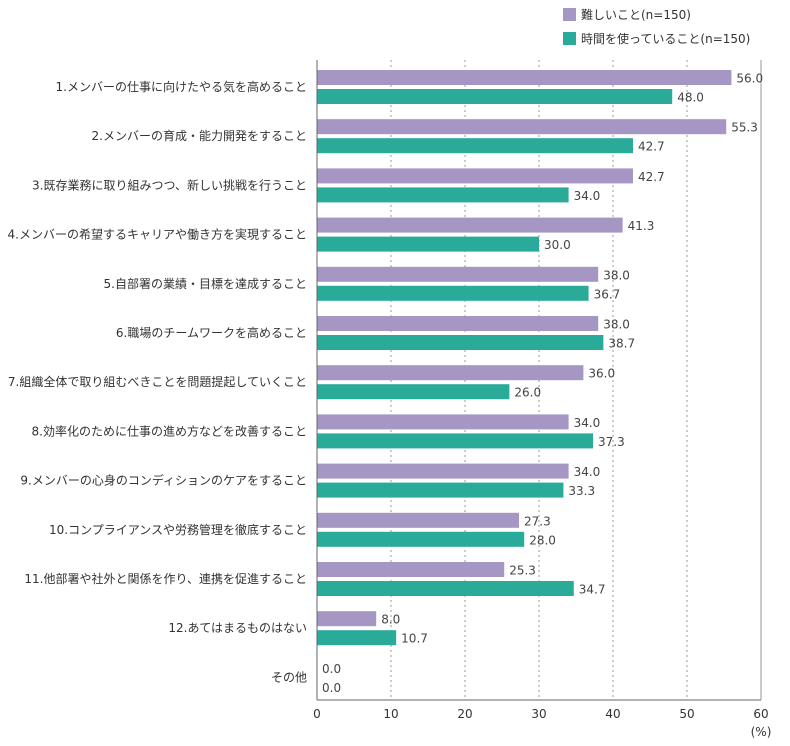  What do you see at coordinates (163, 480) in the screenshot?
I see `category-label: 9.メンバーの心身のコンディションのケアをすること` at bounding box center [163, 480].